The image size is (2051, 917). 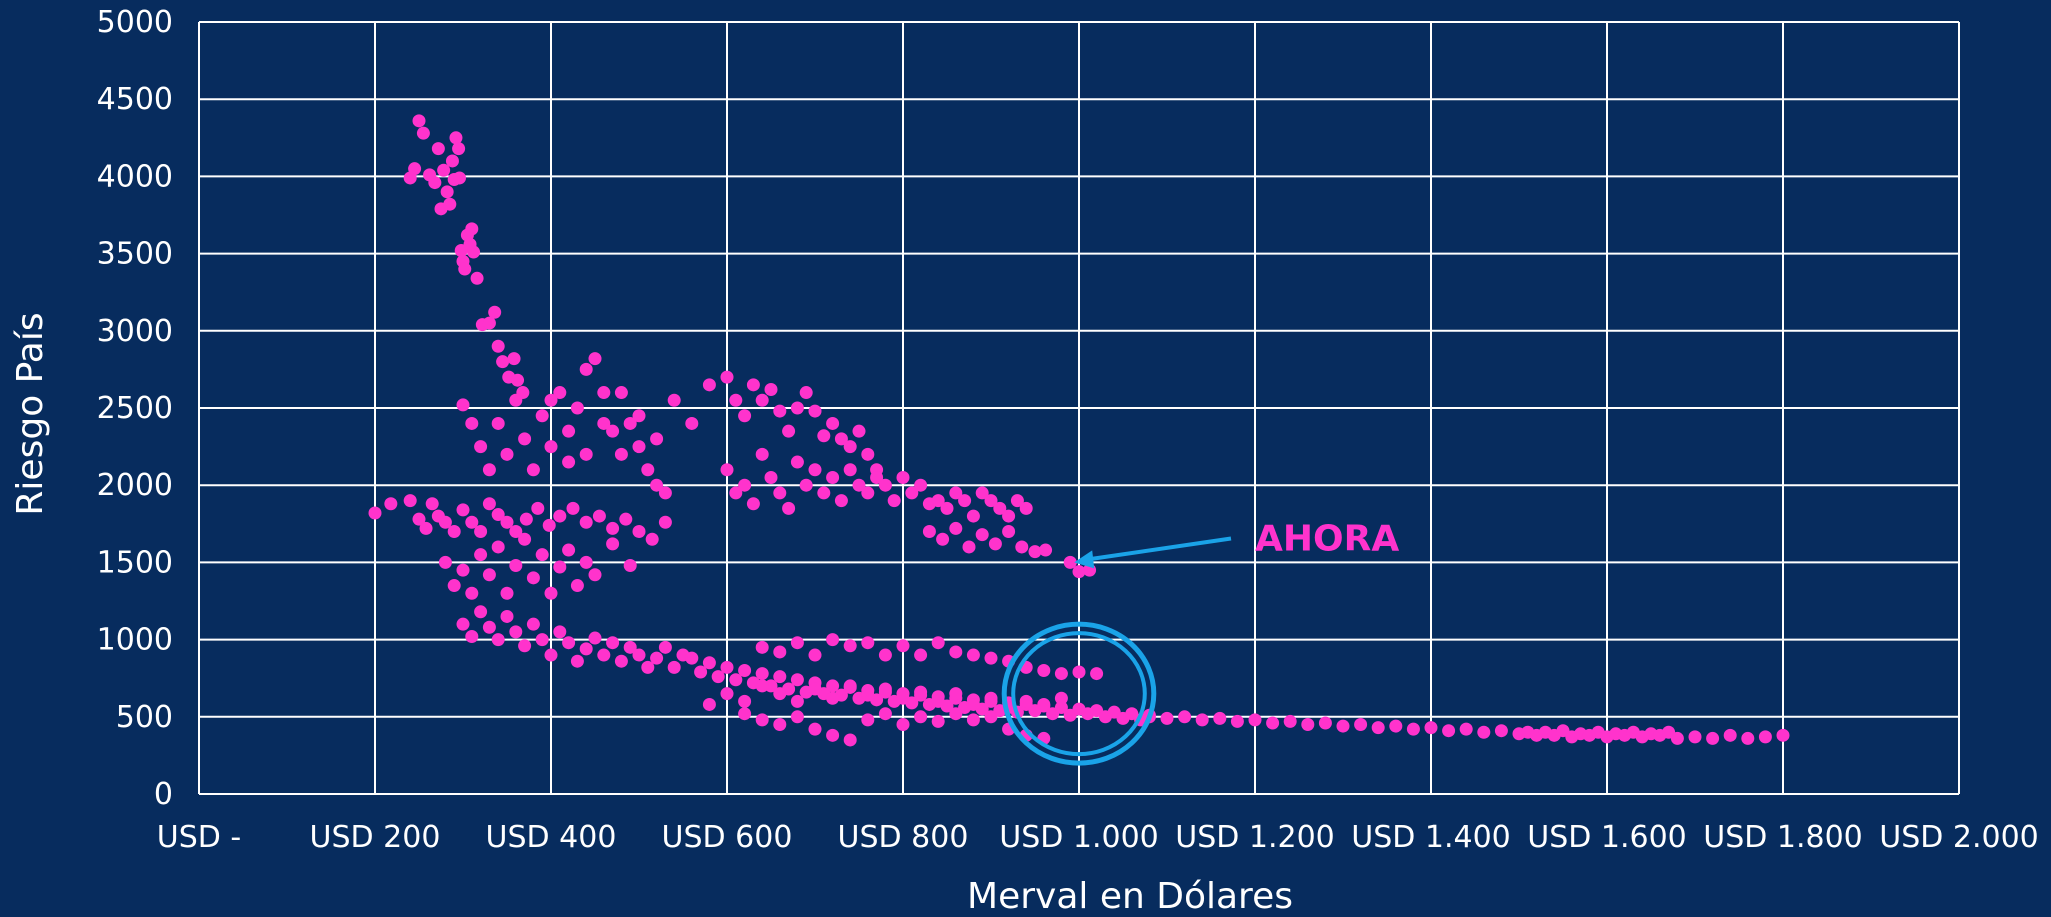 I want to click on y-tick-label: 3500, so click(x=135, y=254).